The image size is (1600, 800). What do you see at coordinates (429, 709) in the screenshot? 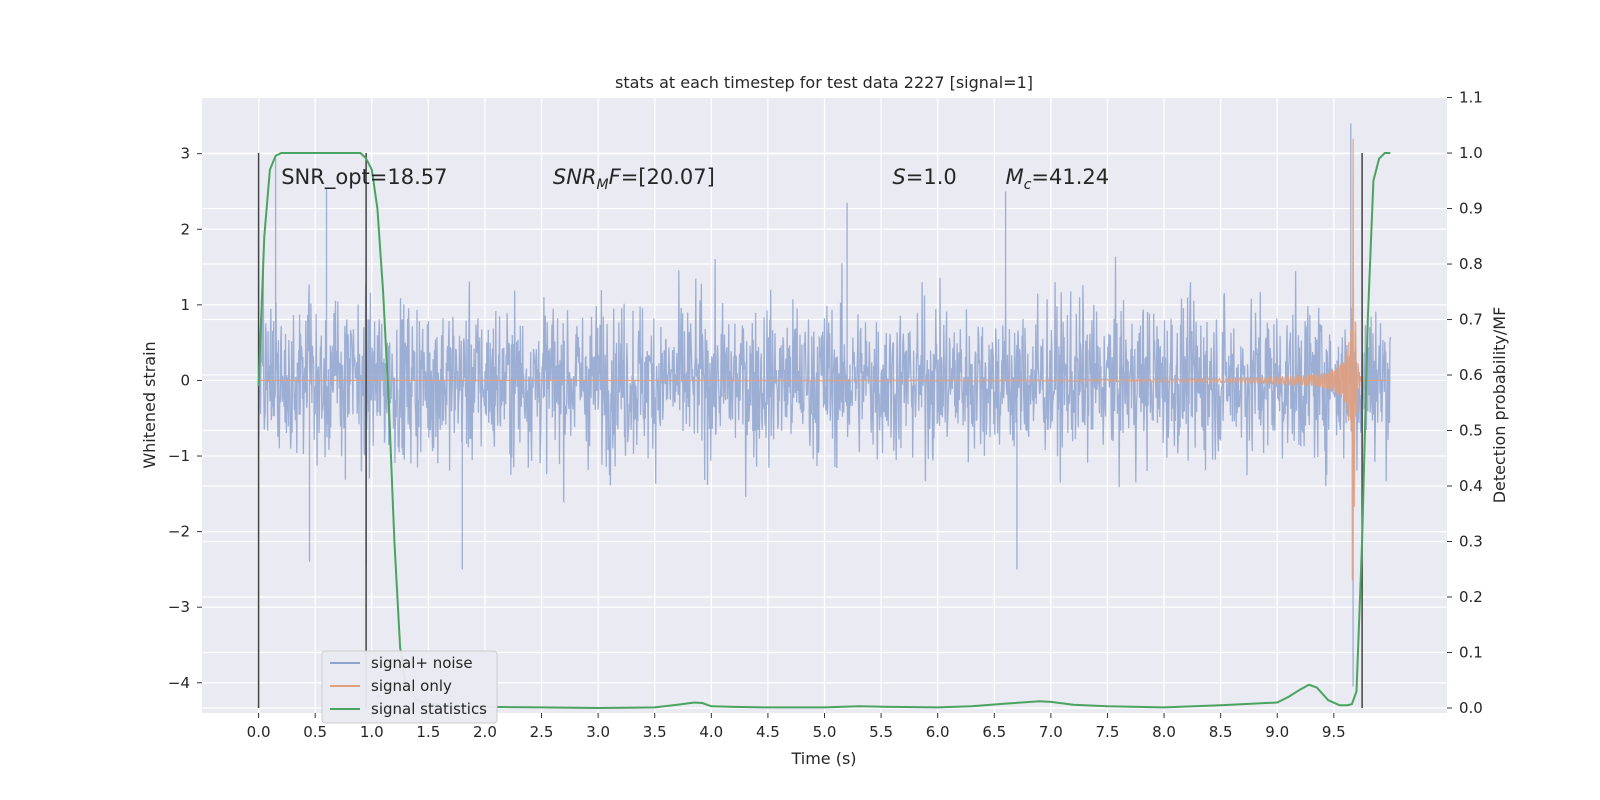
I see `legend-label-signal-statistics: signal statistics` at bounding box center [429, 709].